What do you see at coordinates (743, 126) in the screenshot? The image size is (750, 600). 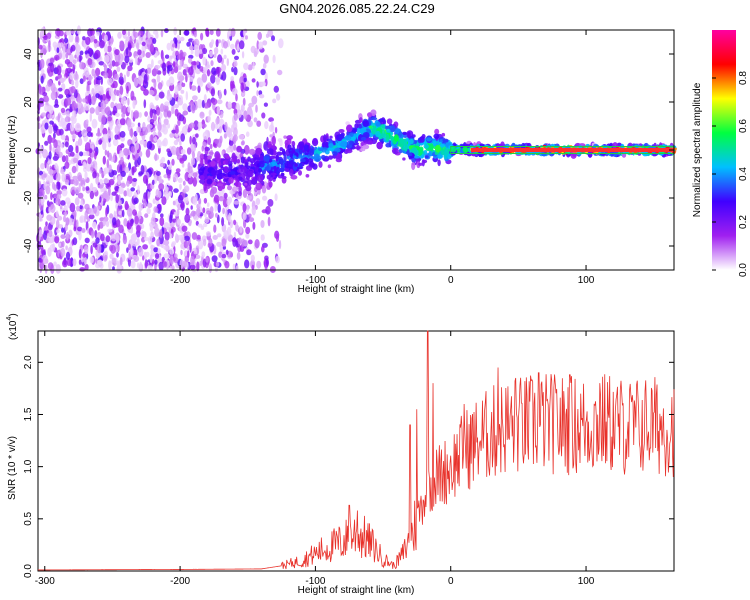 I see `colorbar-tick-label: 0.6` at bounding box center [743, 126].